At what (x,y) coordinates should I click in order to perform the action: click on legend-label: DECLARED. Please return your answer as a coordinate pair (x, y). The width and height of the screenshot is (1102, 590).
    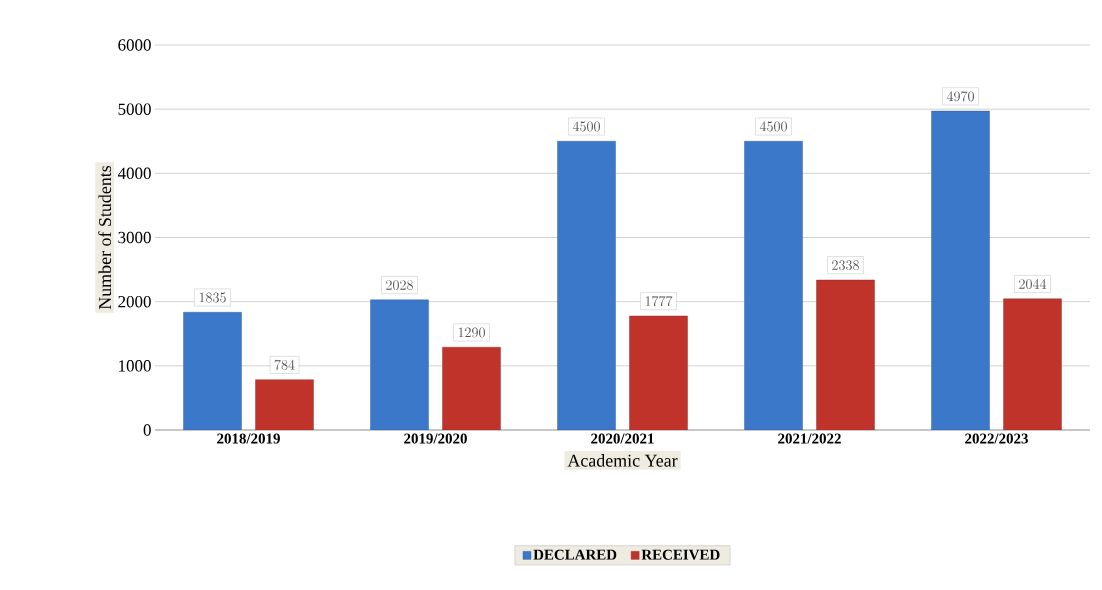
    Looking at the image, I should click on (575, 554).